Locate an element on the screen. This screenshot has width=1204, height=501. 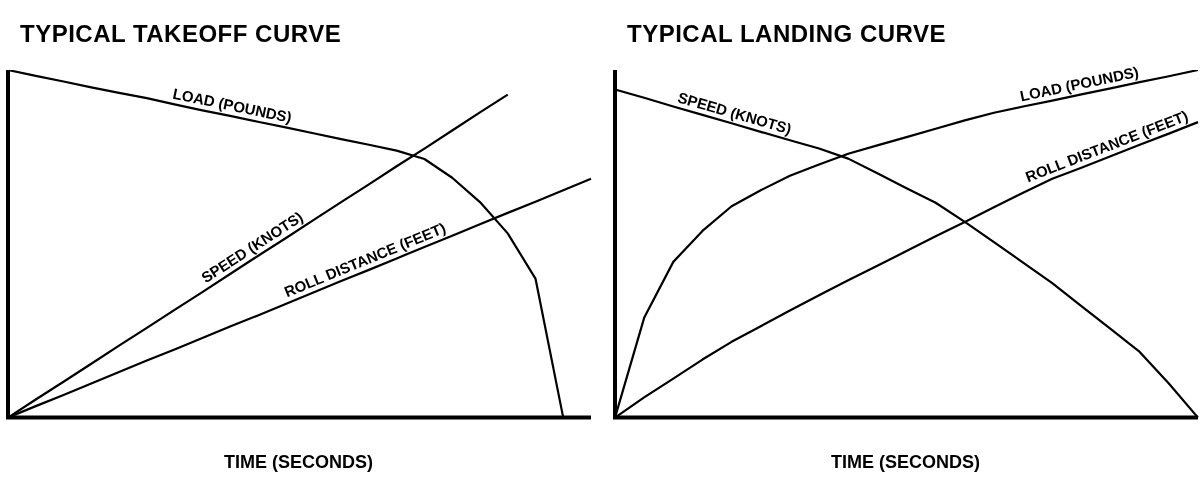
chart-title: TYPICAL TAKEOFF CURVE is located at coordinates (181, 34).